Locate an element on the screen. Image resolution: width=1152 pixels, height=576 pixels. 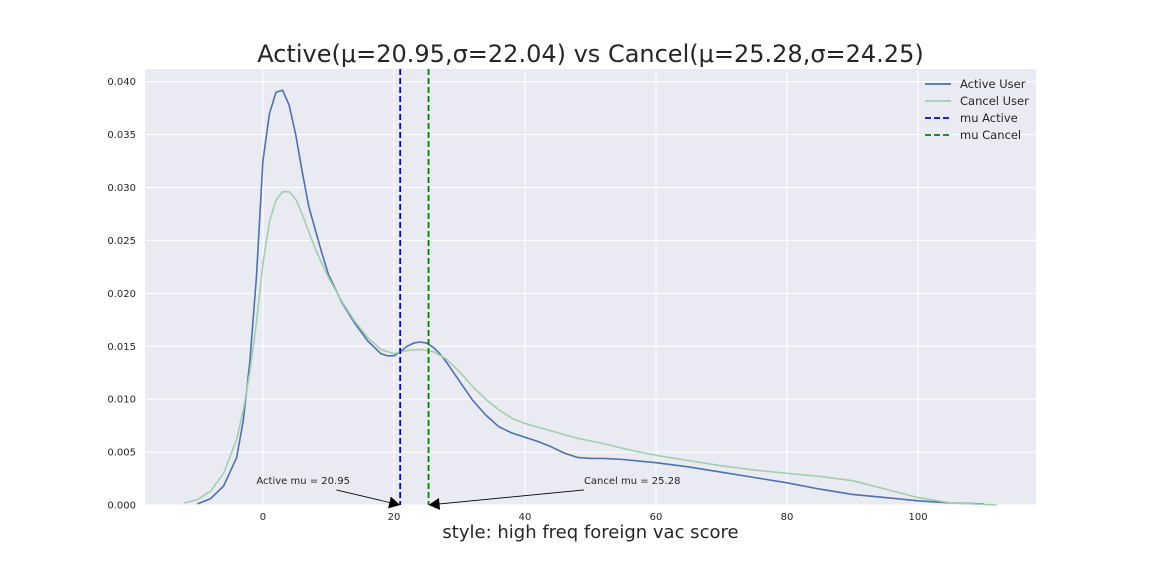
legend-label: mu Active is located at coordinates (989, 118).